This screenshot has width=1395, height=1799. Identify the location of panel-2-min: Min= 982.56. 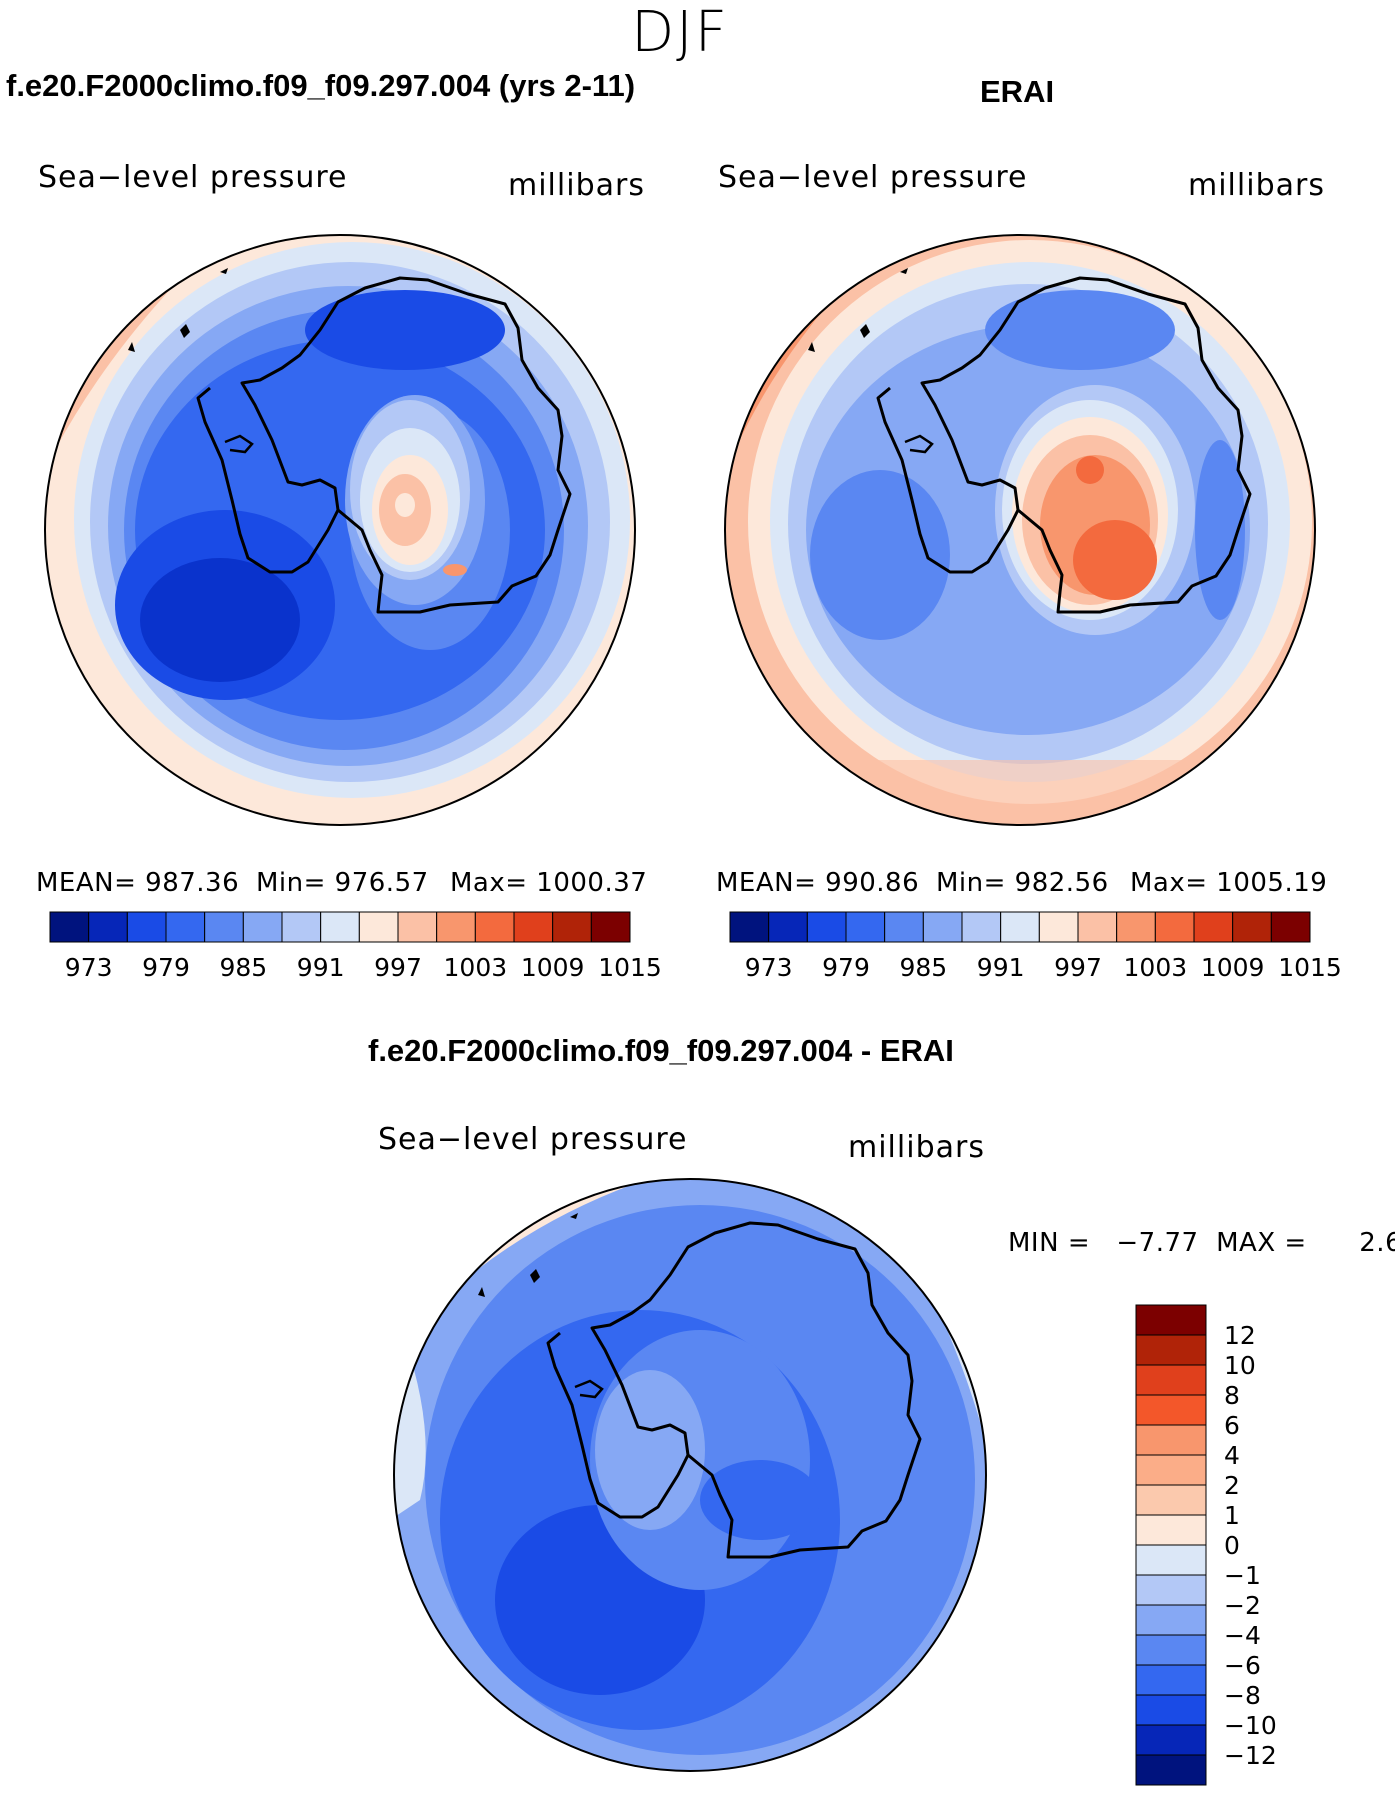
(1022, 883).